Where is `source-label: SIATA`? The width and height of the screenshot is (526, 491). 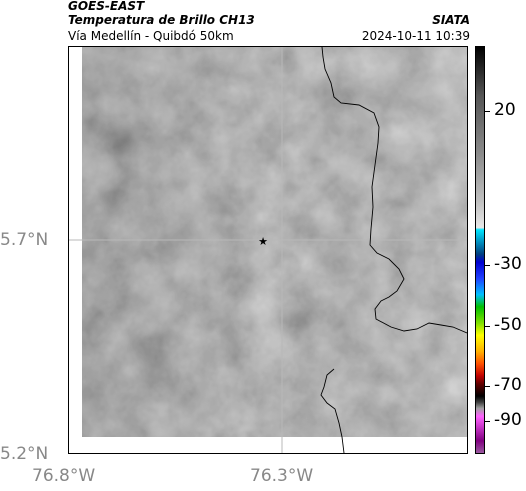
source-label: SIATA is located at coordinates (451, 20).